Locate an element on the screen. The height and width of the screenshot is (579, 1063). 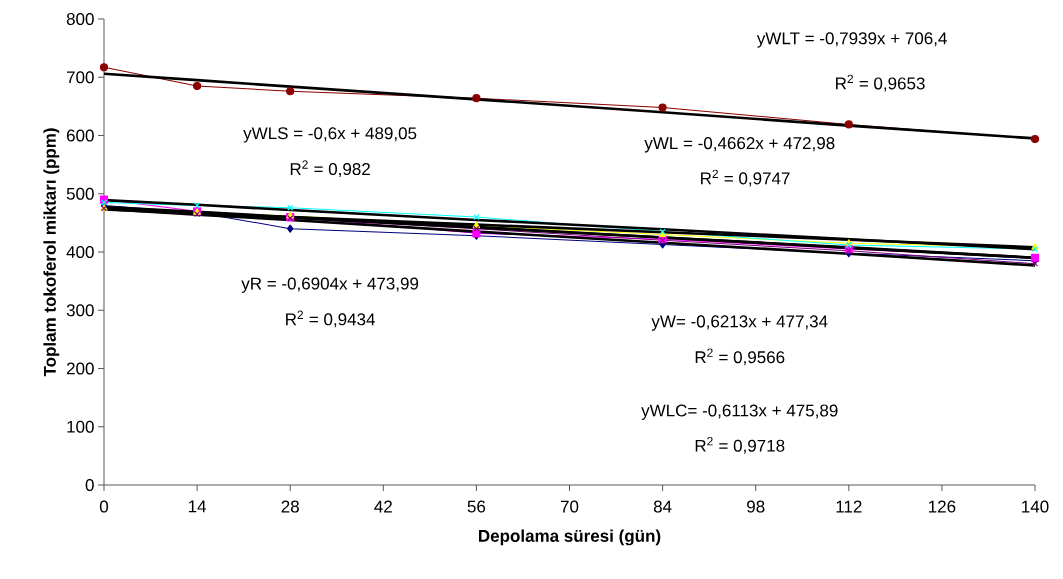
x-tick-label: 112 is located at coordinates (849, 506).